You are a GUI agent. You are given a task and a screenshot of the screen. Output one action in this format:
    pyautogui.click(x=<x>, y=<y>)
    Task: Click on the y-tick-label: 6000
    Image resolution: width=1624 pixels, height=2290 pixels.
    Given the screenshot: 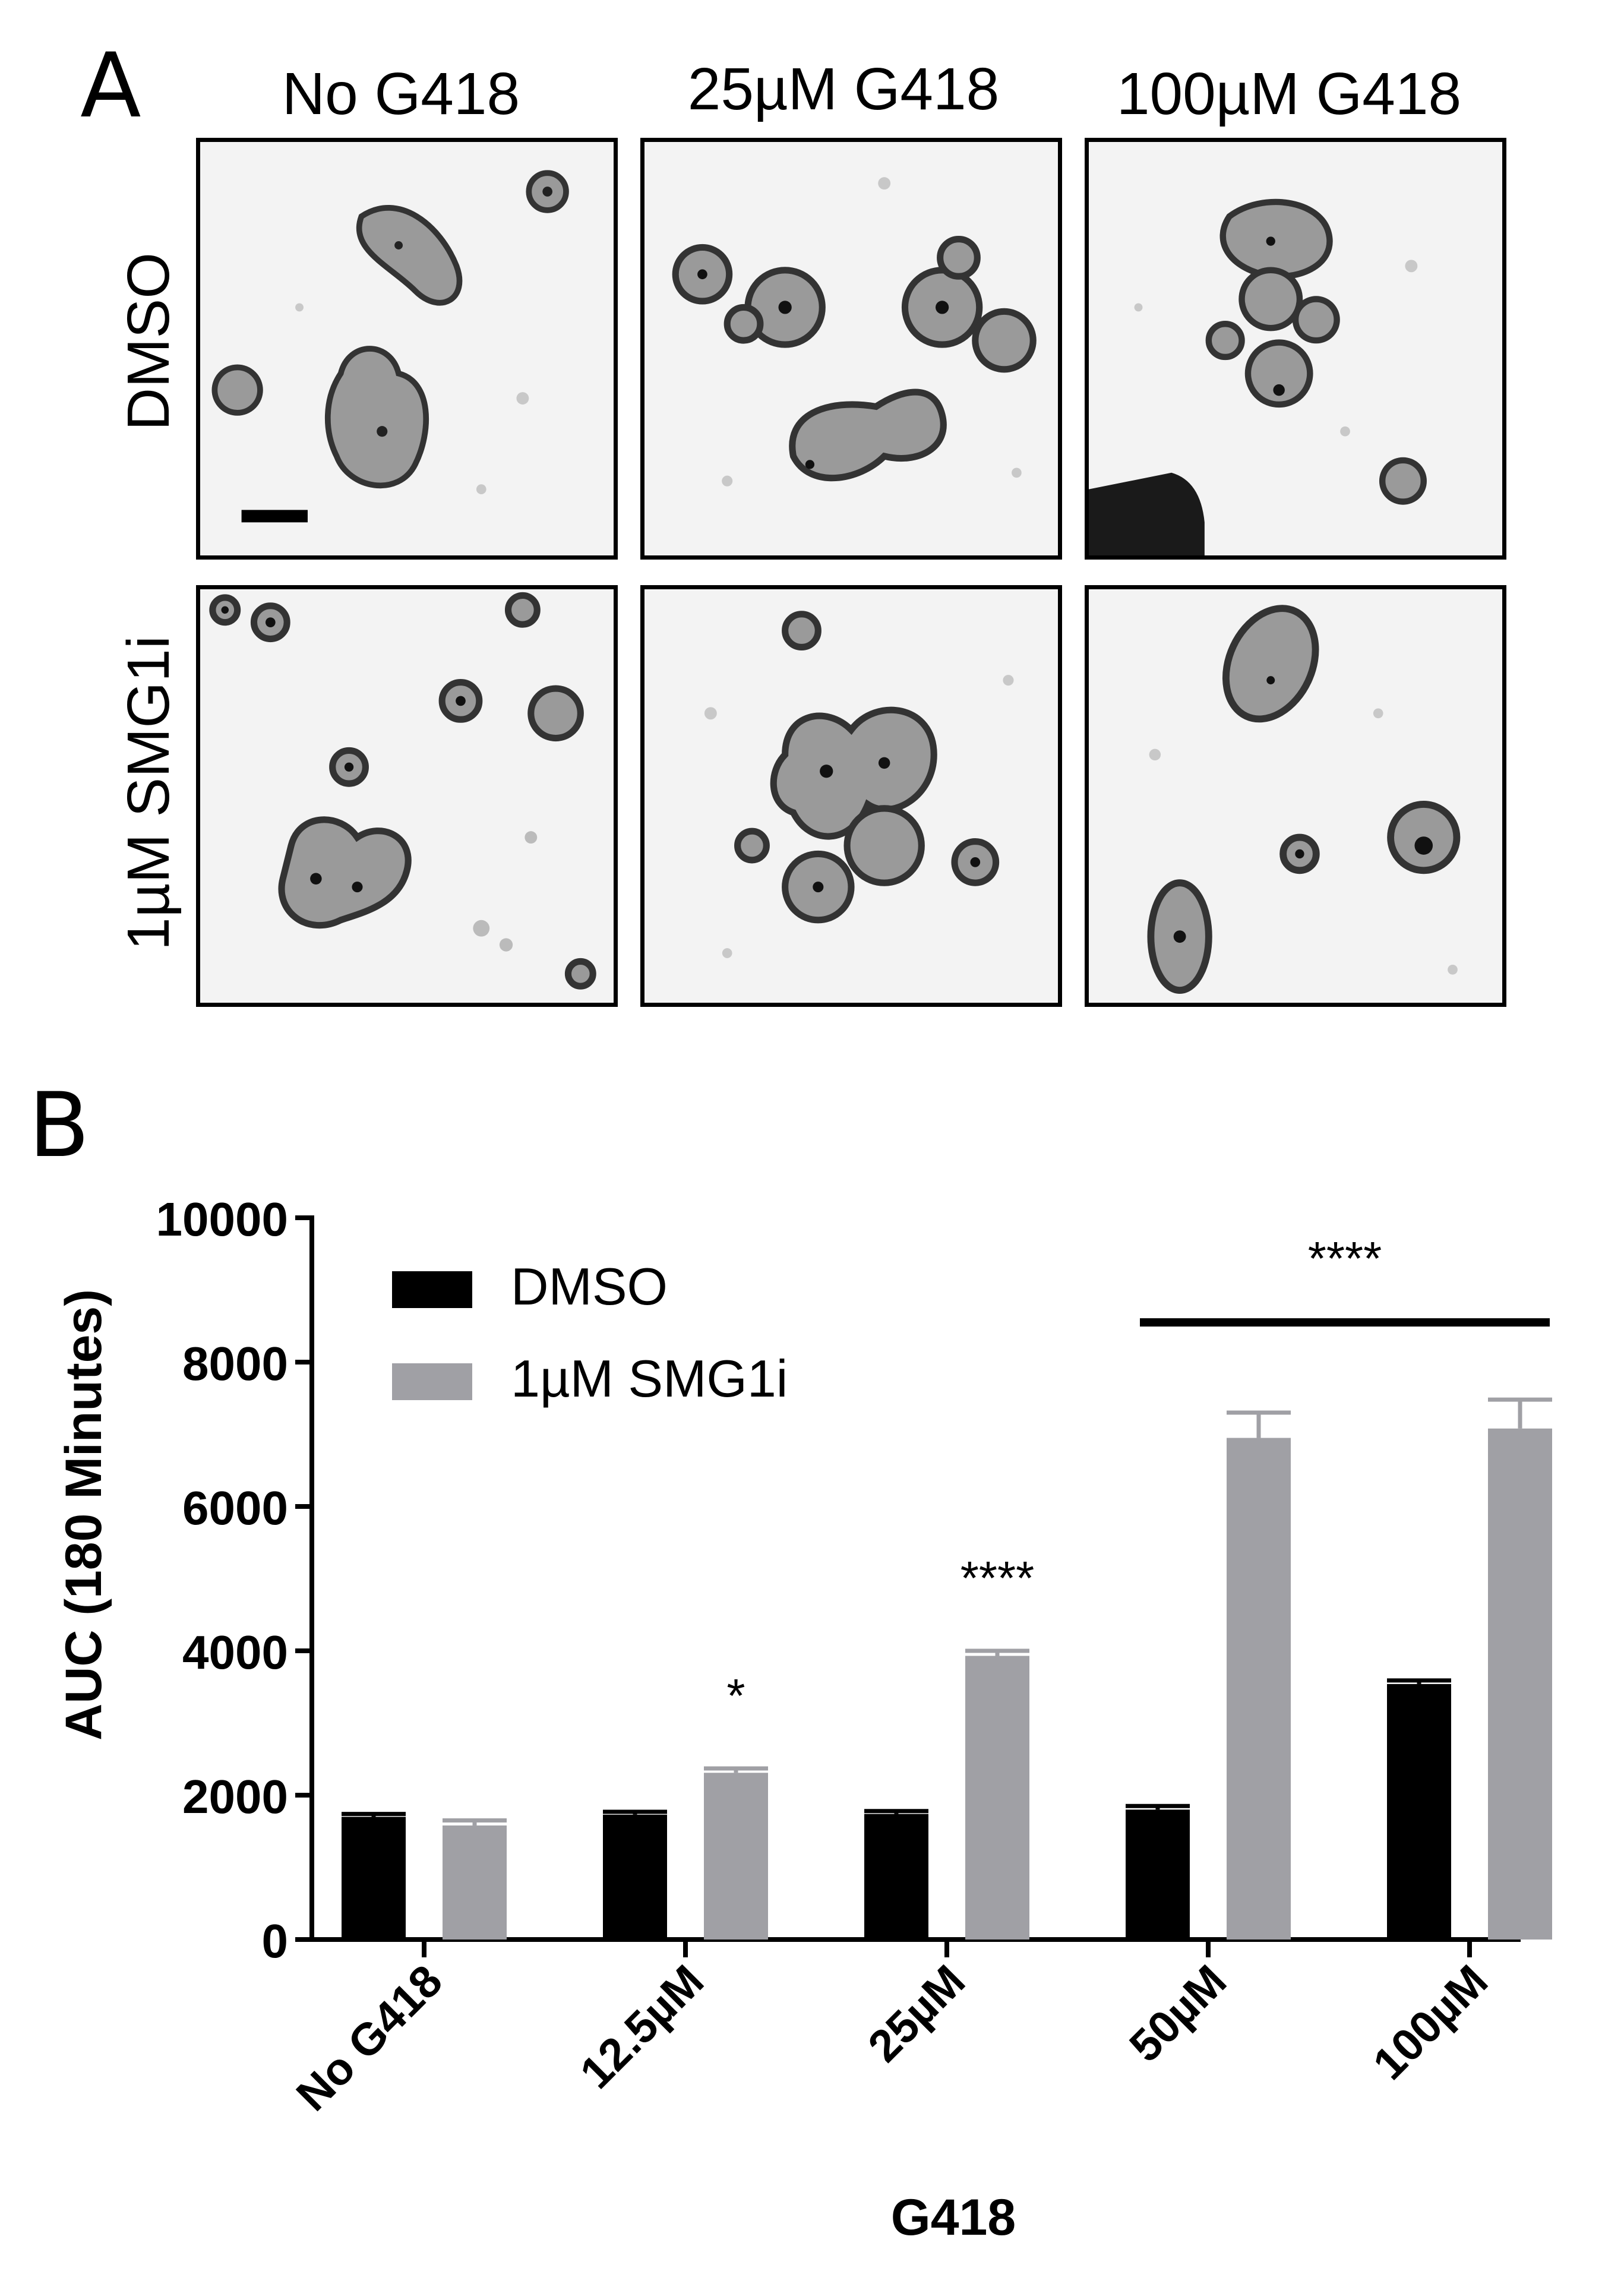 What is the action you would take?
    pyautogui.click(x=235, y=1508)
    